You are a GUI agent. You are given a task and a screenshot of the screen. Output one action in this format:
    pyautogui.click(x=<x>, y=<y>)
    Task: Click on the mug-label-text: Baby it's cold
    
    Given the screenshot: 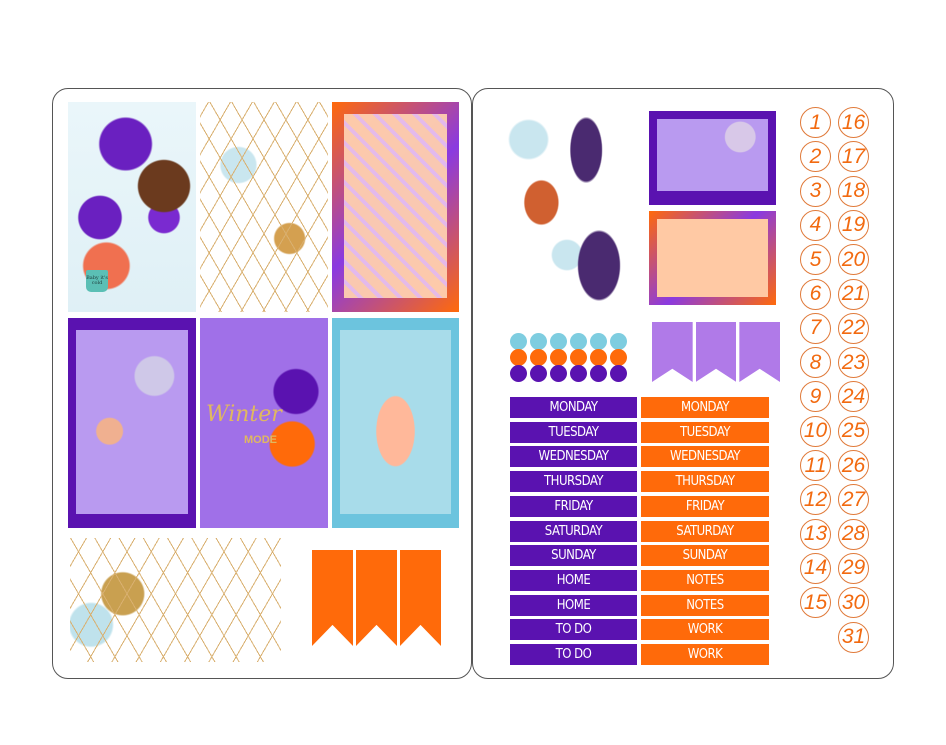 What is the action you would take?
    pyautogui.click(x=97, y=280)
    